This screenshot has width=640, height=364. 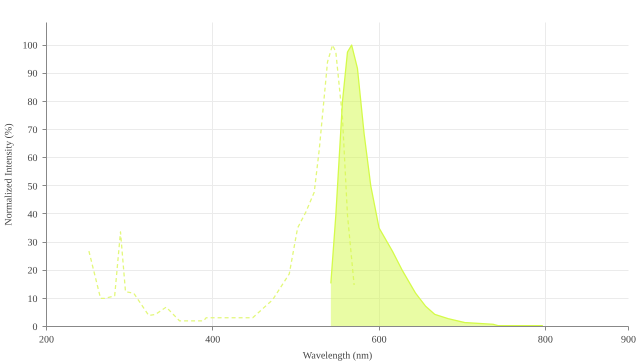 What do you see at coordinates (628, 340) in the screenshot?
I see `x-tick-label: 900` at bounding box center [628, 340].